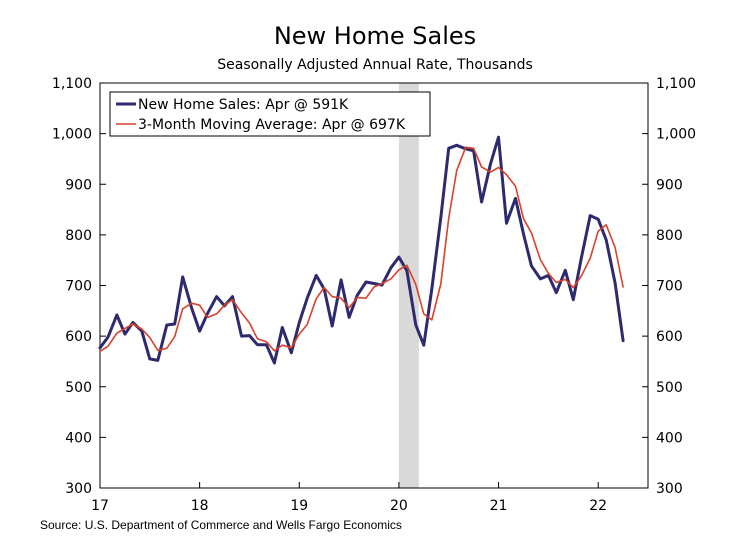  What do you see at coordinates (78, 236) in the screenshot?
I see `y-tick-label-left: 800` at bounding box center [78, 236].